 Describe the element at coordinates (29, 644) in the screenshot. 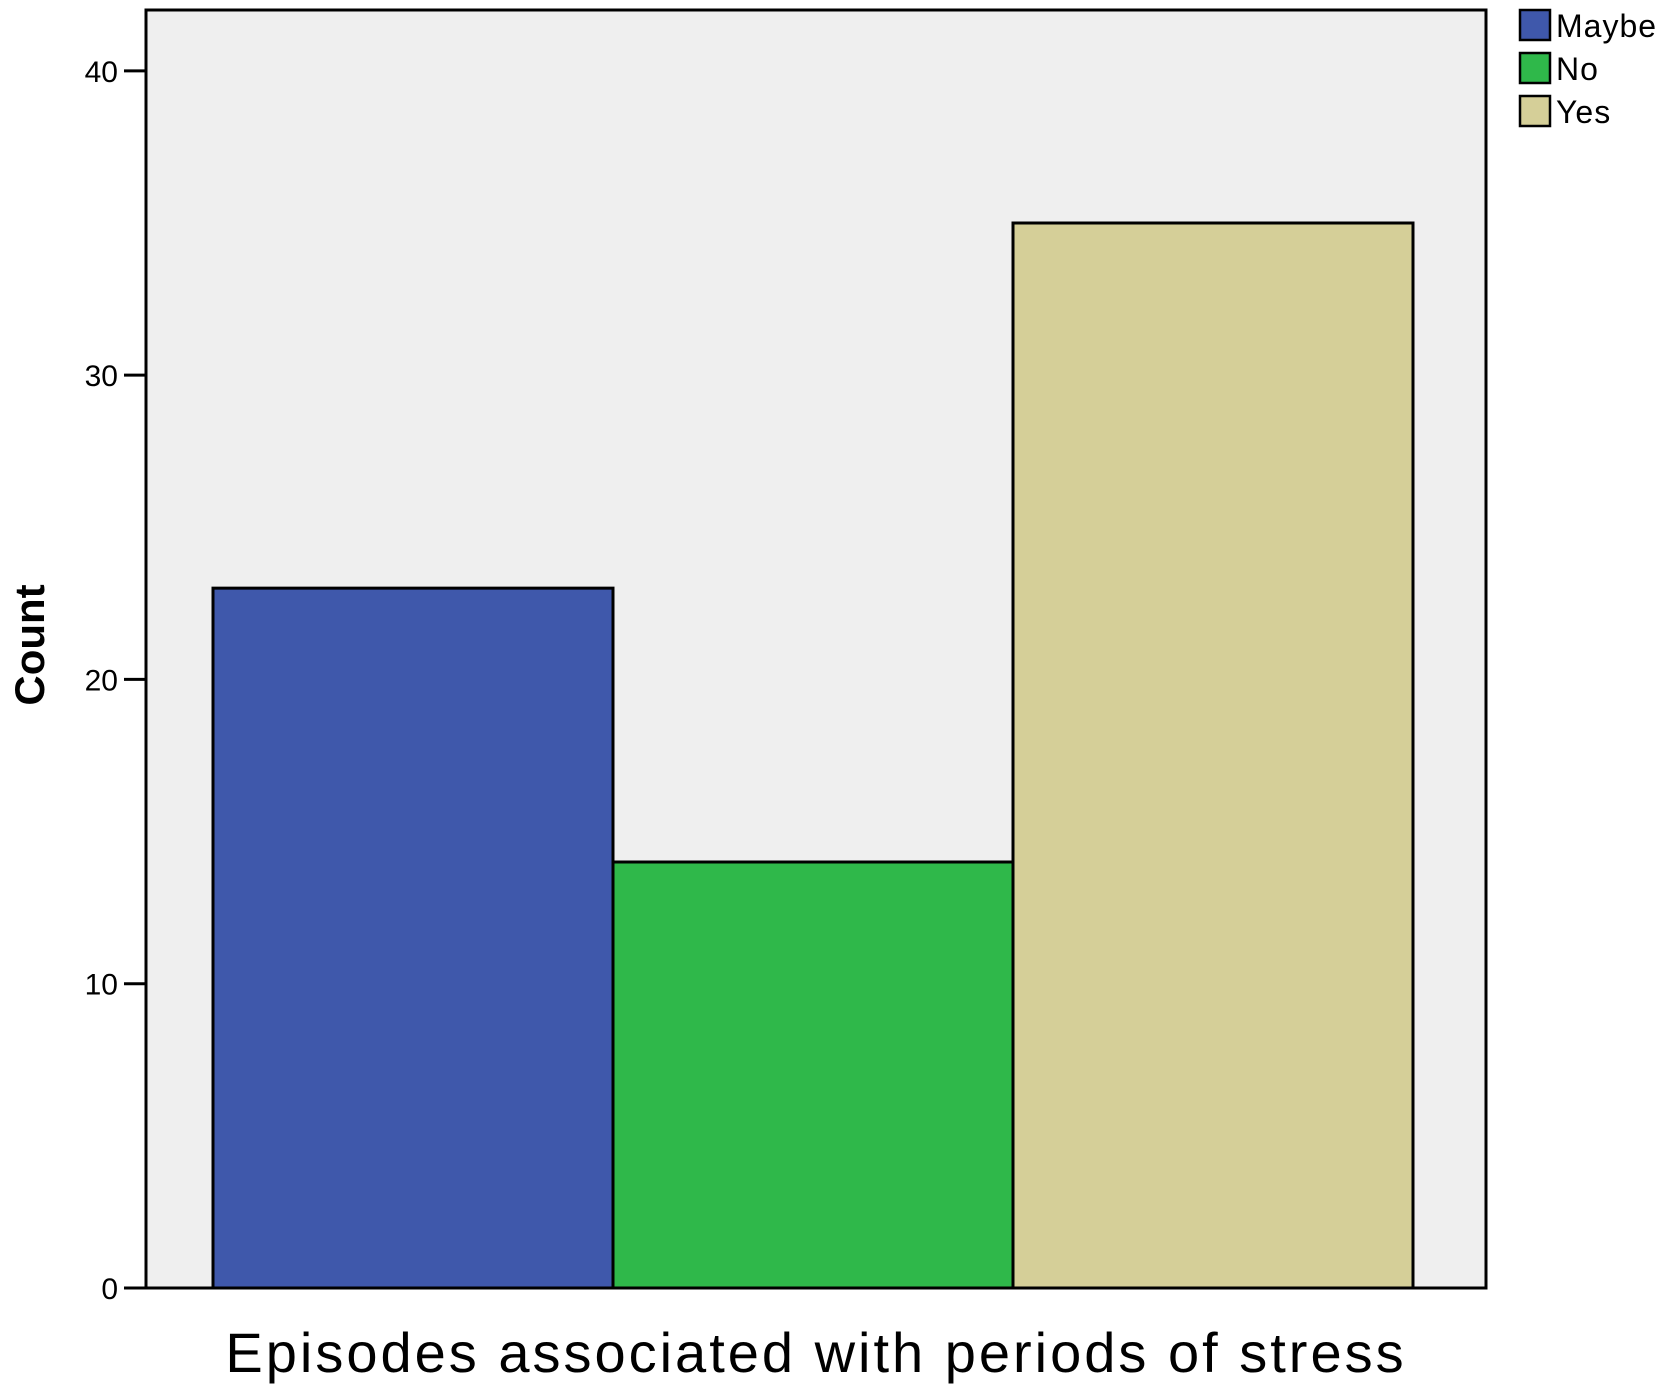

I see `y-axis-title: Count` at that location.